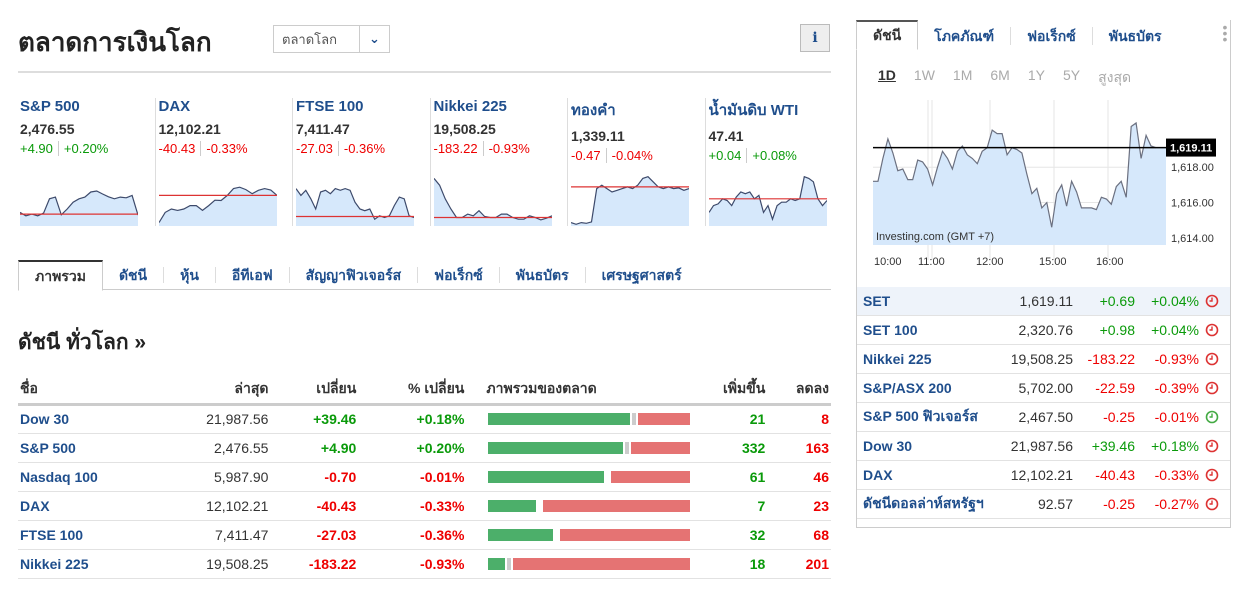  I want to click on section-title: ดัชนี ทั่วโลก », so click(82, 342).